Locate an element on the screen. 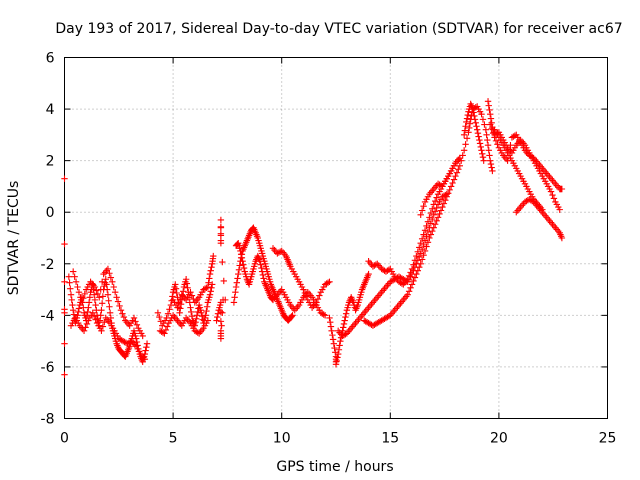 Image resolution: width=640 pixels, height=480 pixels. x-tick-label: 15 is located at coordinates (390, 439).